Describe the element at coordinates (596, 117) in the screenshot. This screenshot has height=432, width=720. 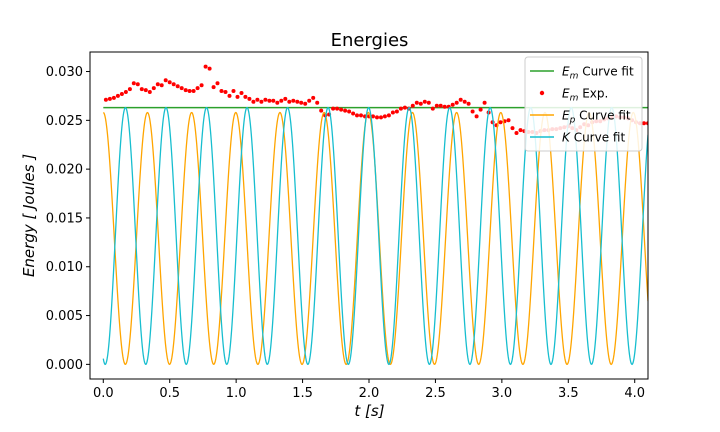
I see `legend-label-ep_fit: Ep Curve fit` at that location.